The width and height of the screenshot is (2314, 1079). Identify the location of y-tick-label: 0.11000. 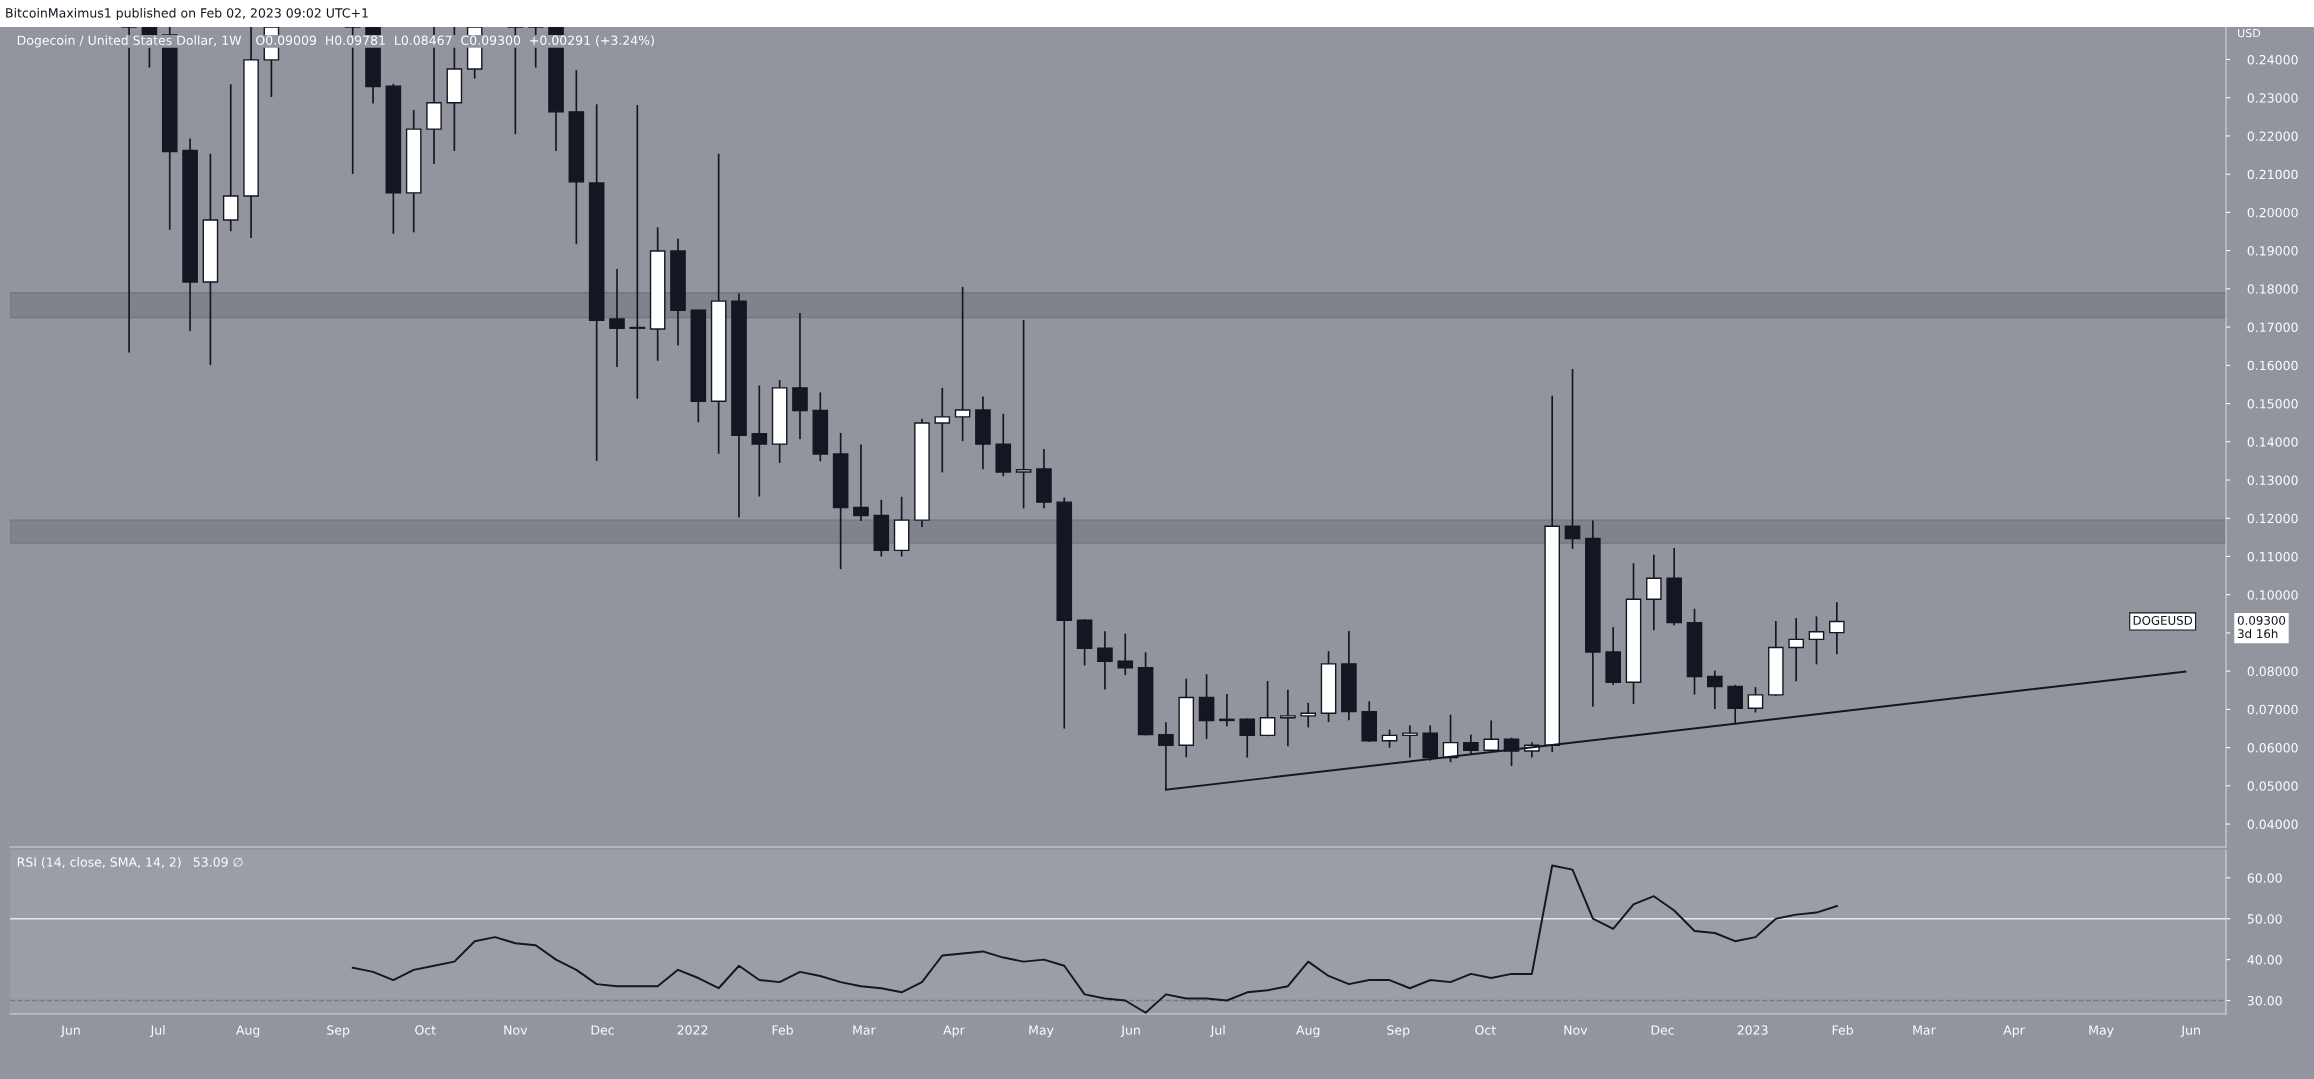
(2272, 556).